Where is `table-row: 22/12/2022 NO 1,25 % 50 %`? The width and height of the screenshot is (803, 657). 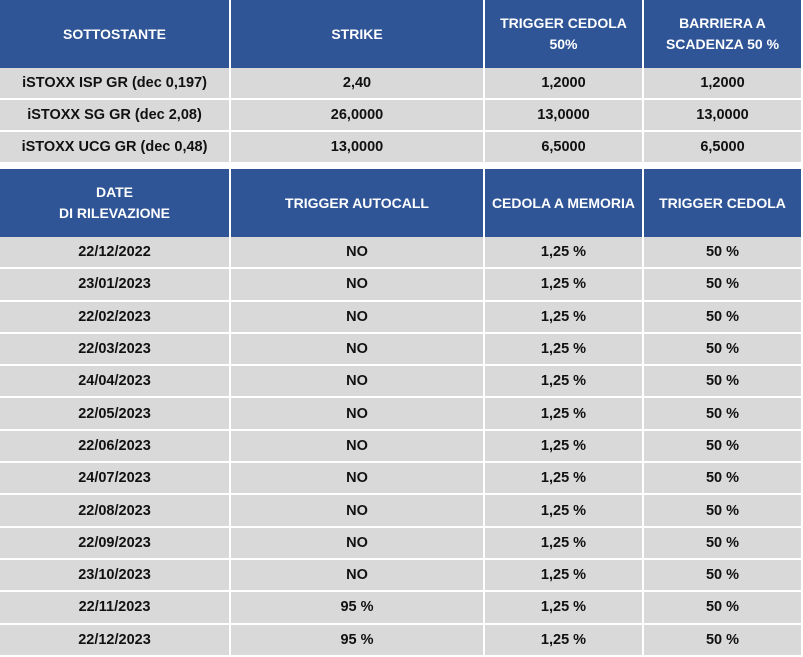
table-row: 22/12/2022 NO 1,25 % 50 % is located at coordinates (400, 253).